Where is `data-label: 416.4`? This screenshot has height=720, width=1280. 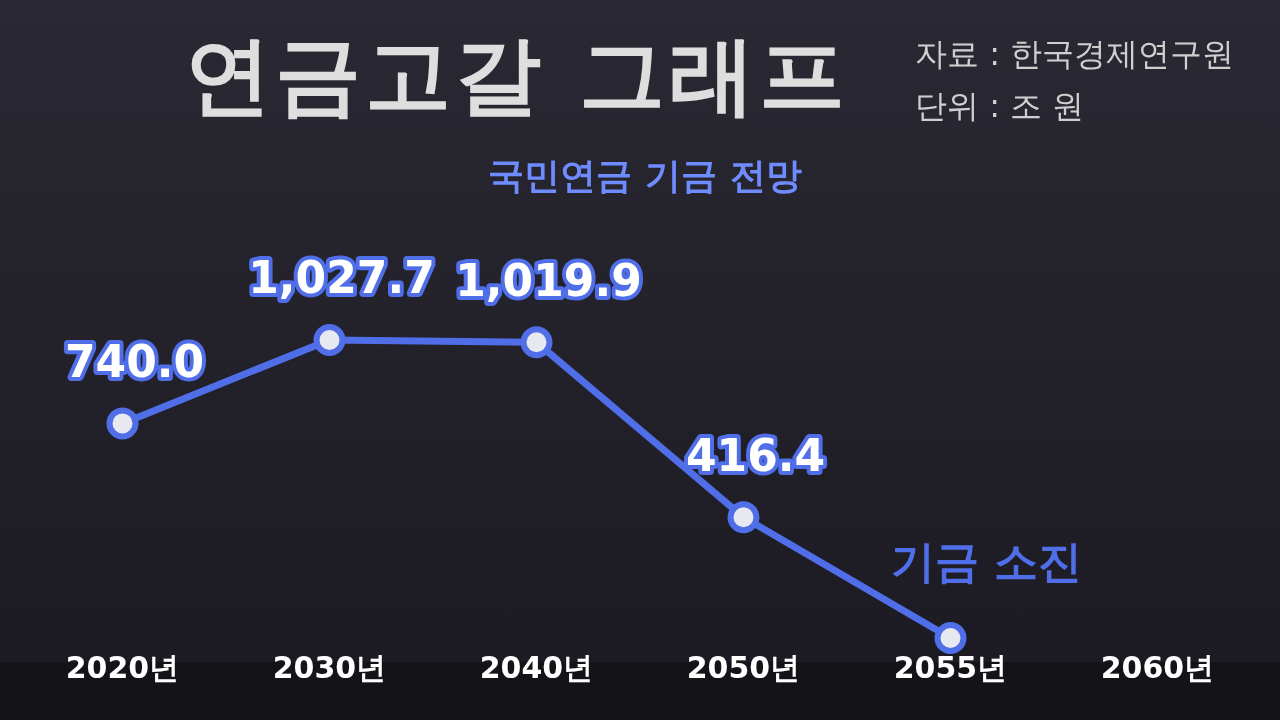
data-label: 416.4 is located at coordinates (755, 455).